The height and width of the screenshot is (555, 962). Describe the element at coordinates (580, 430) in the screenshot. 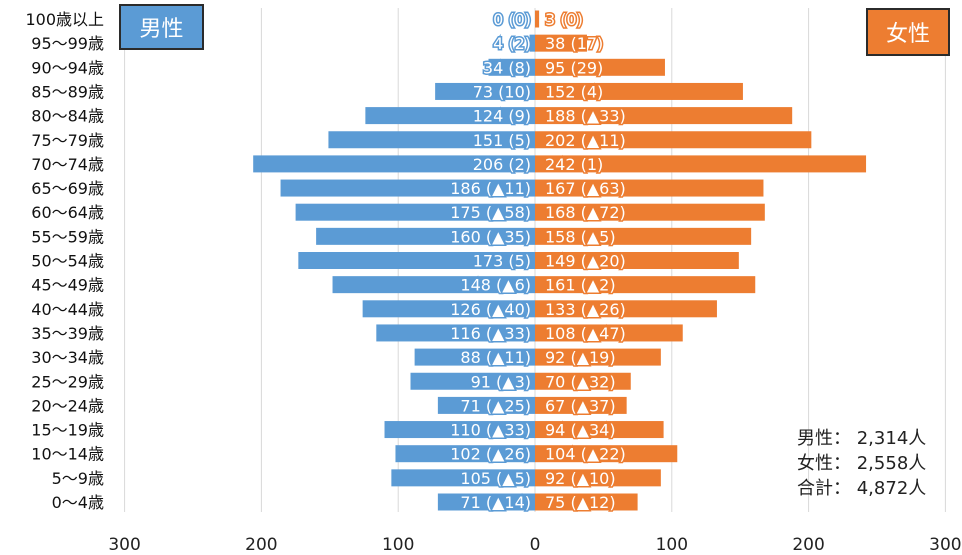

I see `data-label-female: 94 (▲34)` at that location.